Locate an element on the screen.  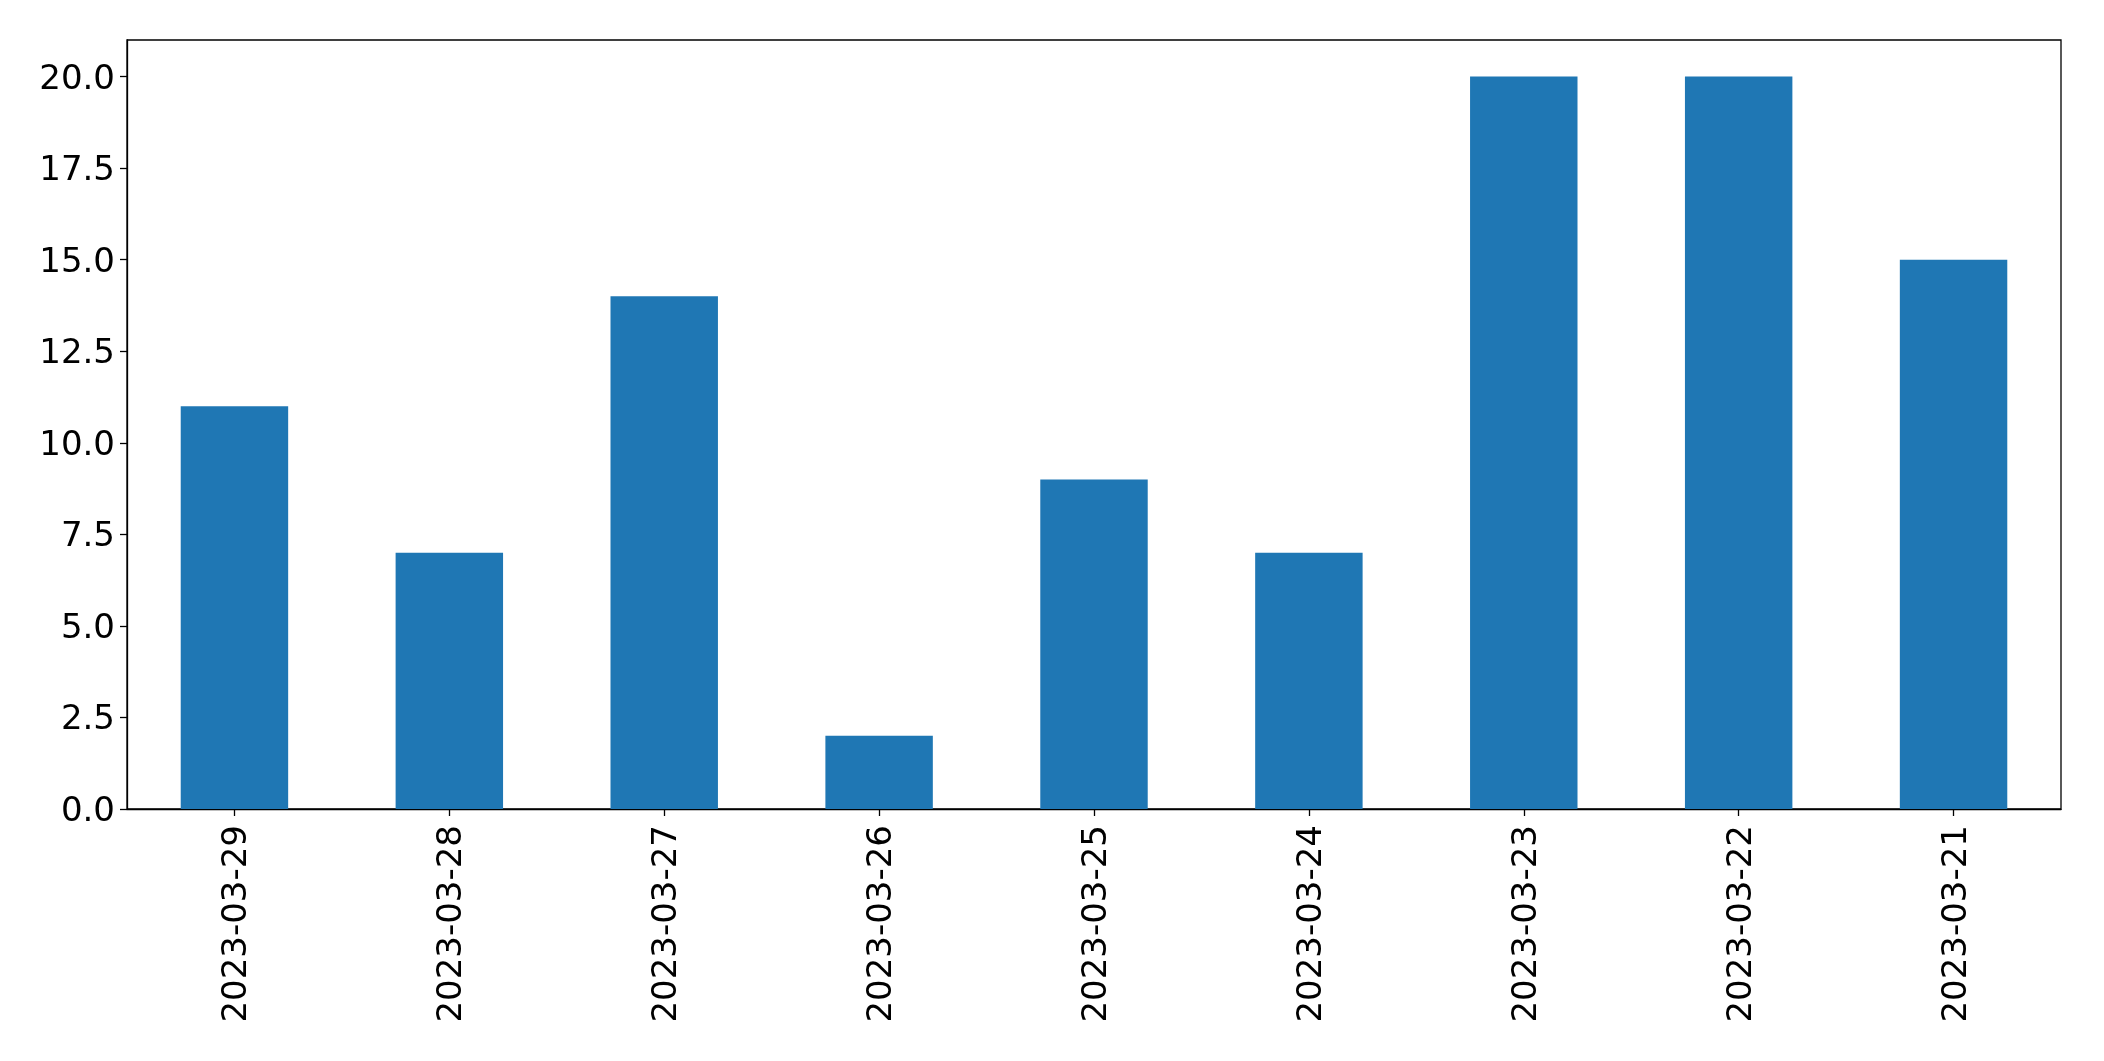
y-tick-label: 2.5 is located at coordinates (87, 717).